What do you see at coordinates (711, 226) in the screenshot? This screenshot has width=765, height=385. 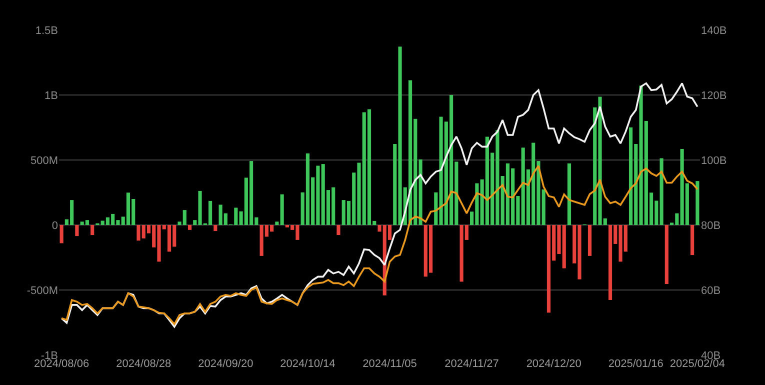 I see `y2-tick-label: 80B` at bounding box center [711, 226].